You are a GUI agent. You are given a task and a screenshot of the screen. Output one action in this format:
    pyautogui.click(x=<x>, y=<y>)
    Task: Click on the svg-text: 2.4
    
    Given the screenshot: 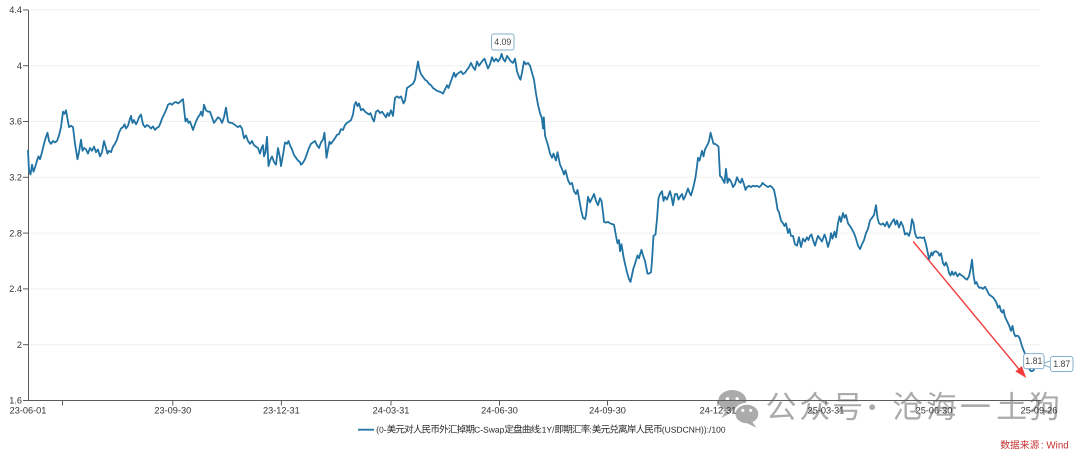 What is the action you would take?
    pyautogui.click(x=15, y=289)
    